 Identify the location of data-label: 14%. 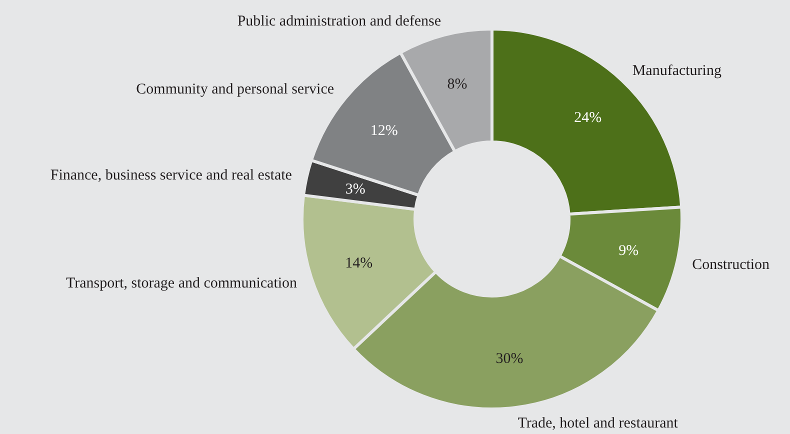
(359, 264).